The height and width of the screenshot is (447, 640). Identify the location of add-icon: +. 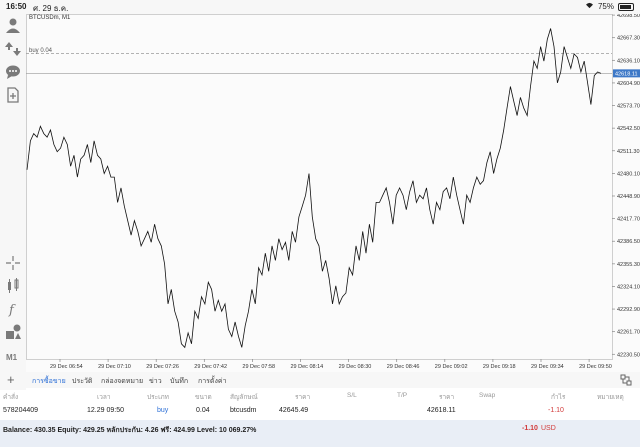
(11, 379).